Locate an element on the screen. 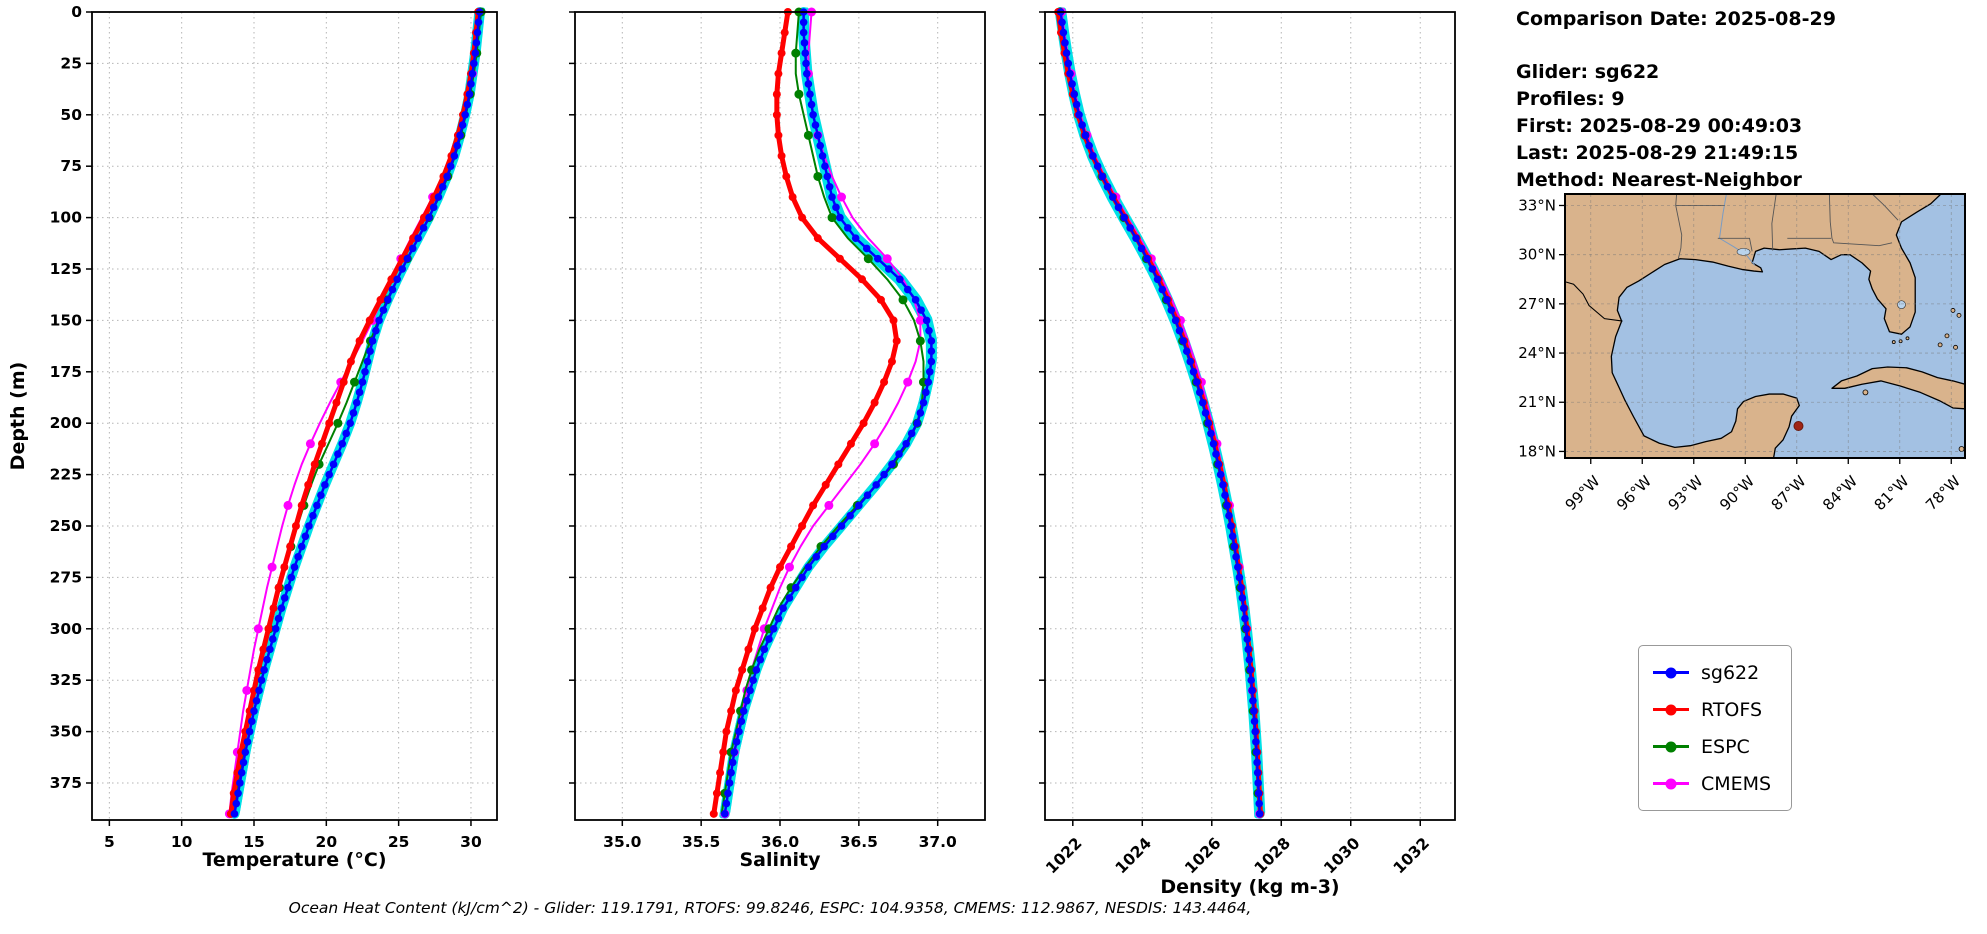 This screenshot has width=1987, height=934. glider-name: Glider: sg622 is located at coordinates (1588, 72).